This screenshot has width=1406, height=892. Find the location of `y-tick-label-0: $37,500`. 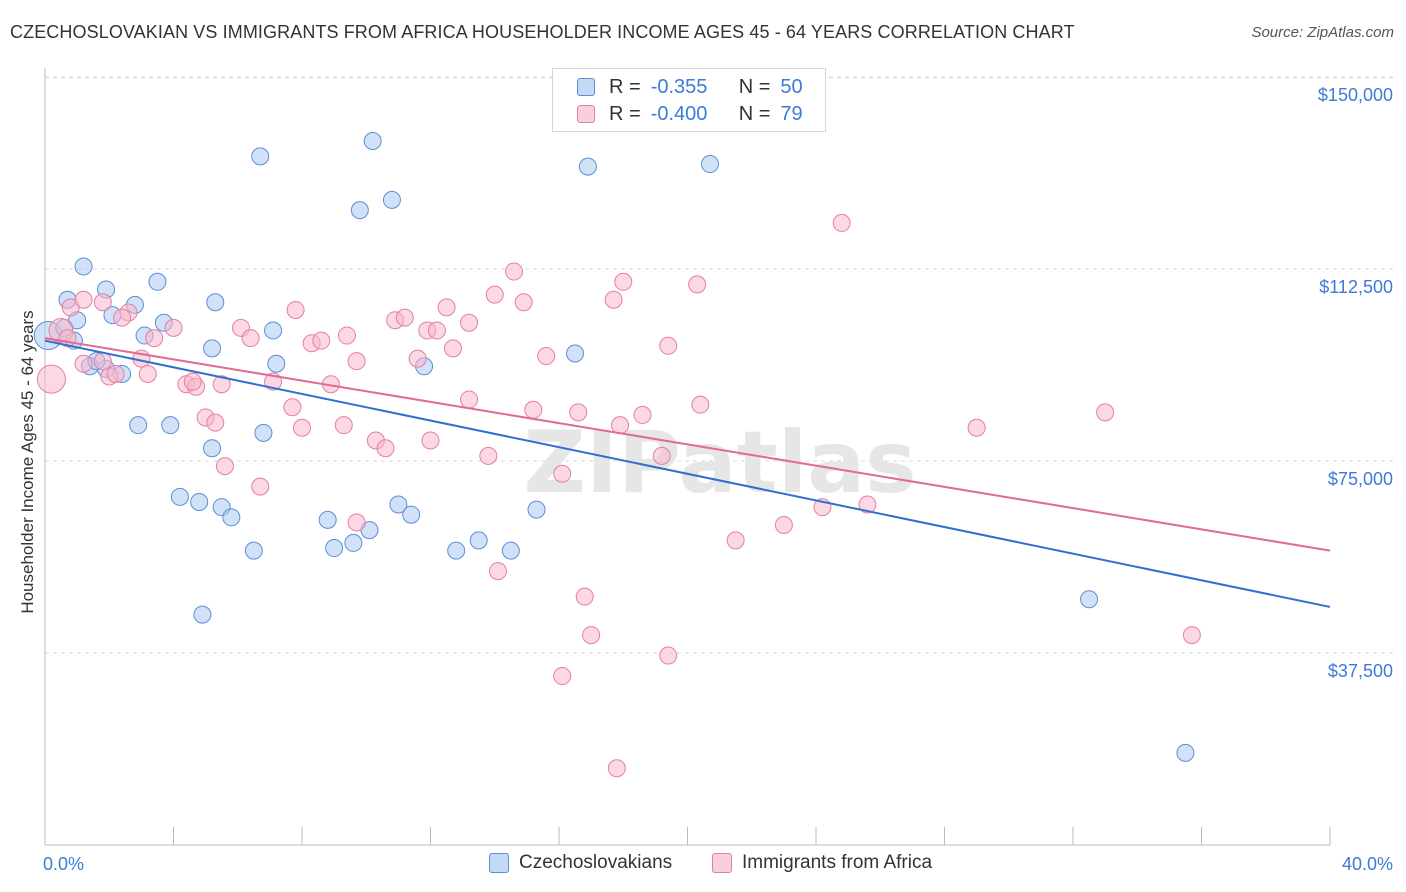

y-tick-label-0: $37,500 is located at coordinates (1360, 671).